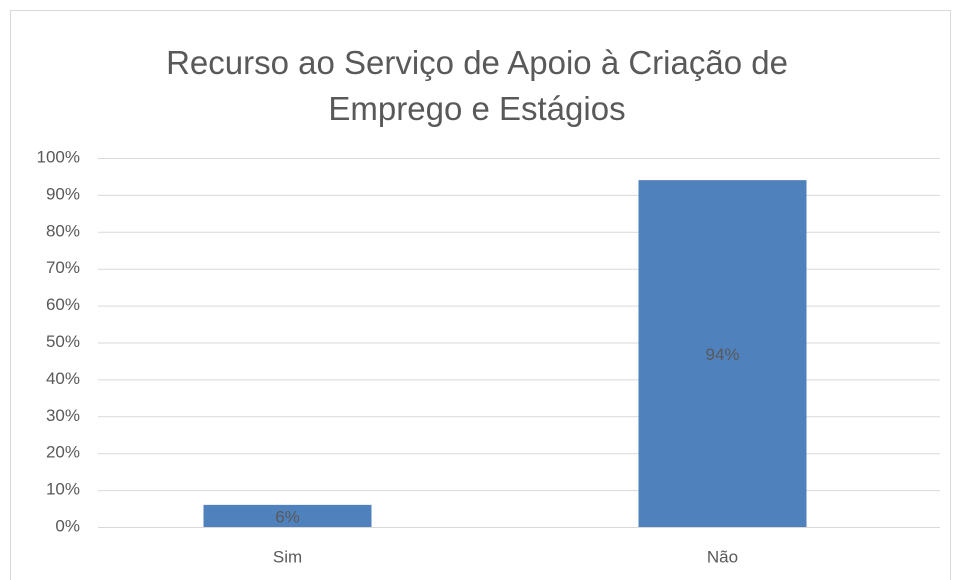 The height and width of the screenshot is (580, 955). Describe the element at coordinates (63, 193) in the screenshot. I see `y-tick-label: 90%` at that location.